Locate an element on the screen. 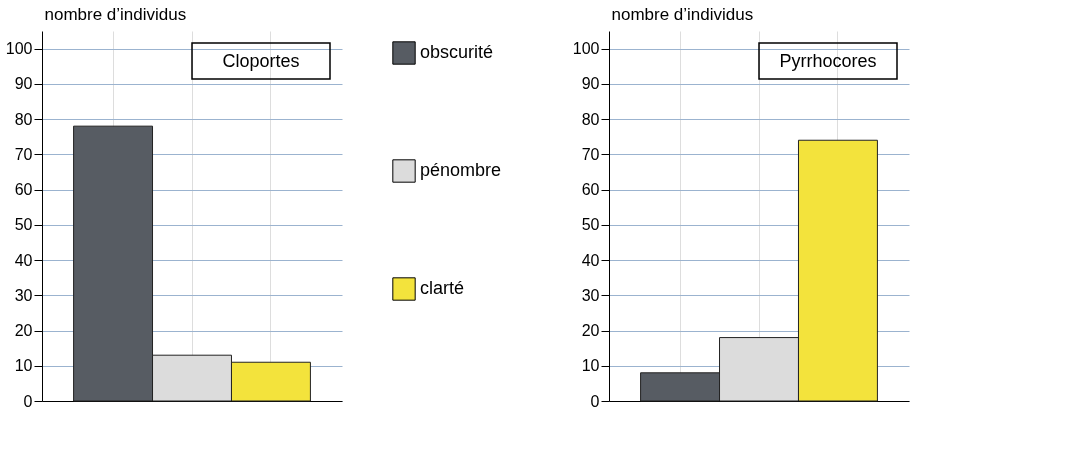  text: Cloportes is located at coordinates (261, 61).